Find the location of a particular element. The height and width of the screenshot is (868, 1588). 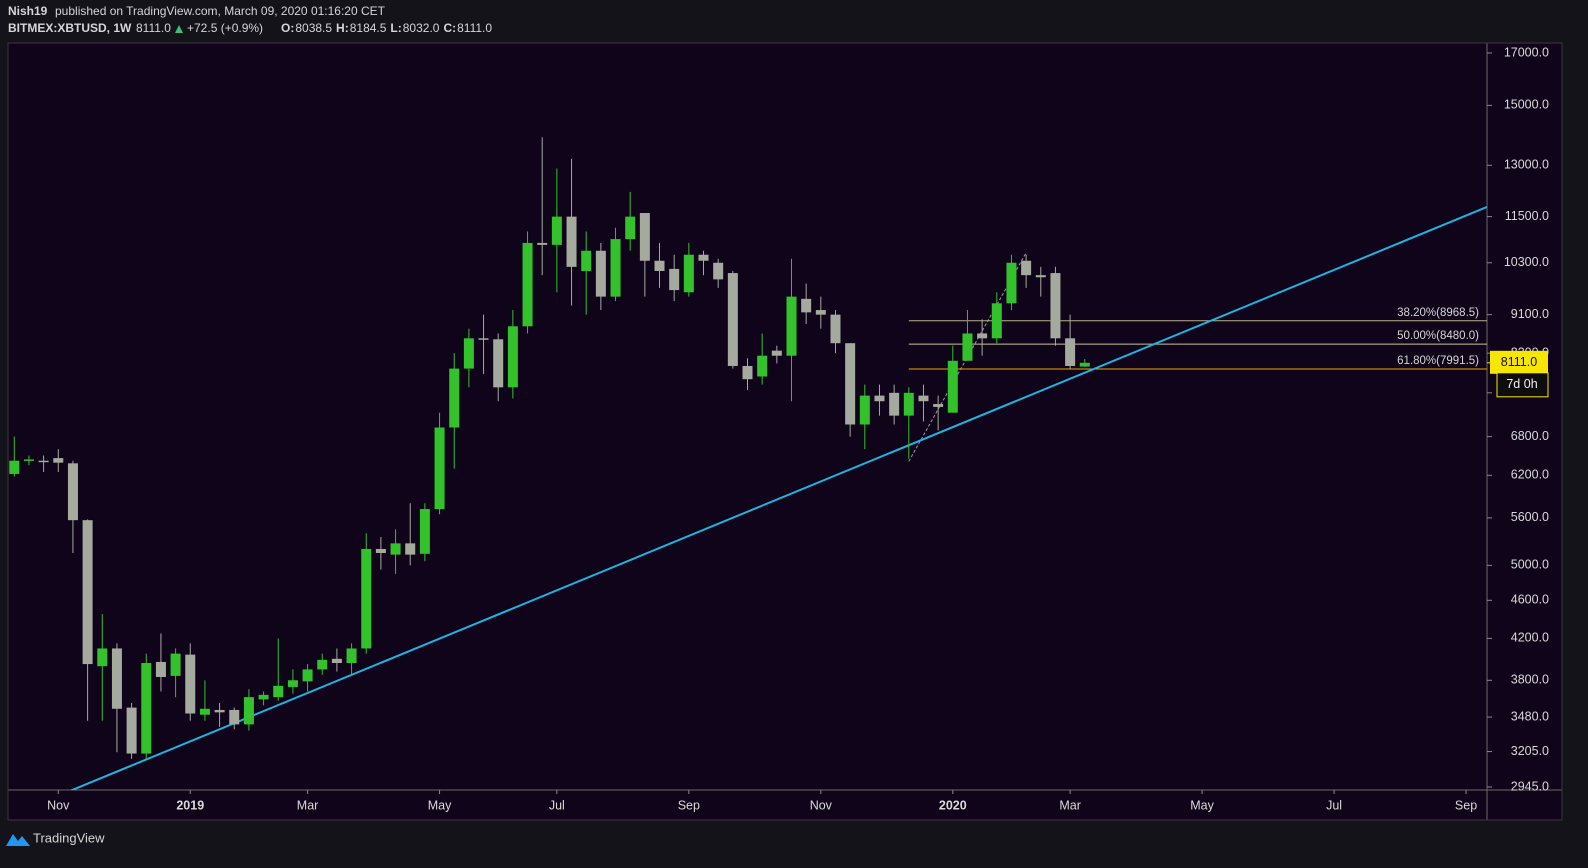

x-tick-label: Jul is located at coordinates (557, 805).